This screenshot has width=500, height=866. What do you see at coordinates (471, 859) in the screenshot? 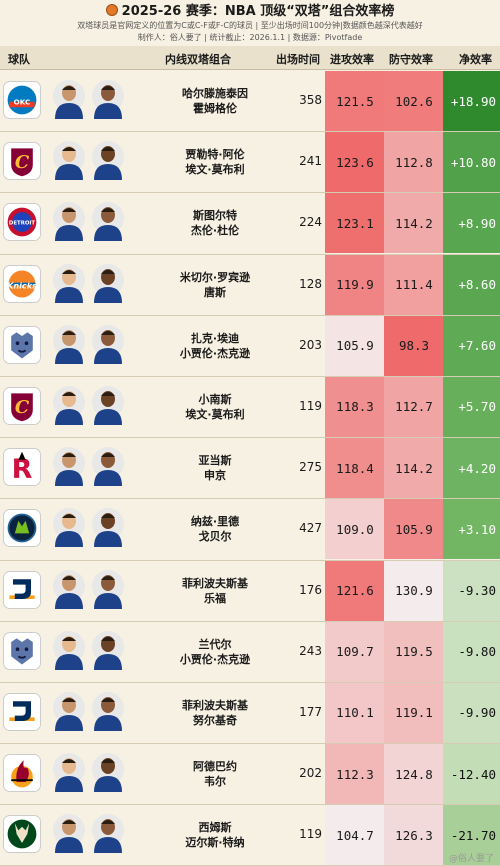
I see `watermark: @俗人要了` at bounding box center [471, 859].